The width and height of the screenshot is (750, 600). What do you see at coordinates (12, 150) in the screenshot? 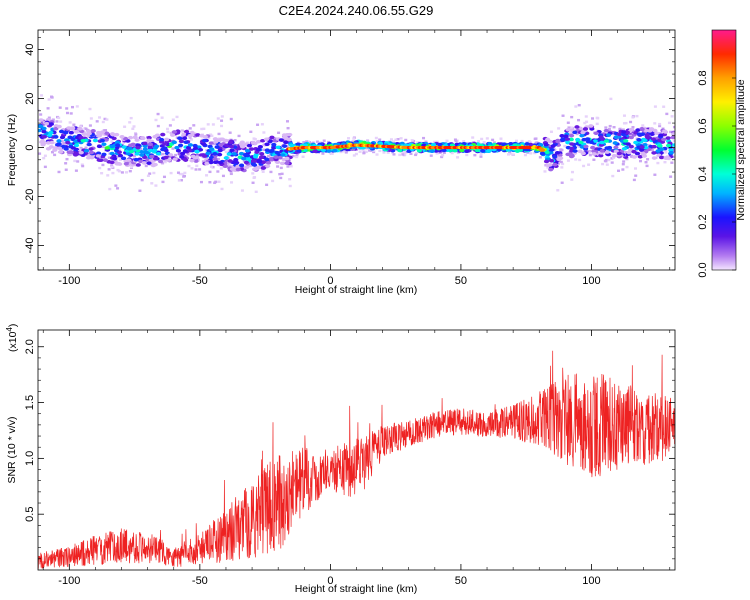
I see `spectrogram-ylabel: Frequency (Hz)` at bounding box center [12, 150].